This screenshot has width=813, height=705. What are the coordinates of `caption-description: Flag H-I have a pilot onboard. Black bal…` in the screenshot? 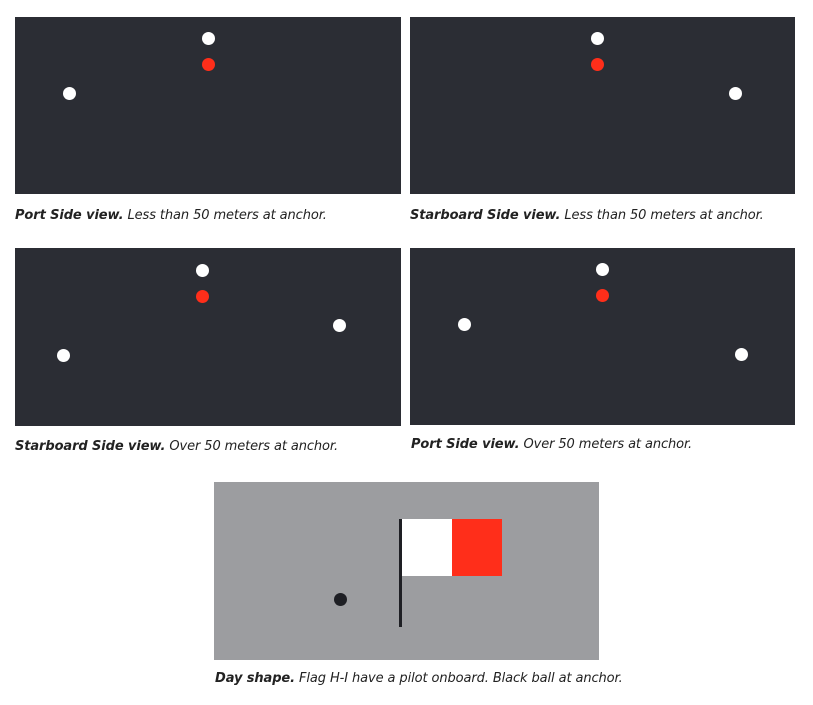 It's located at (459, 678).